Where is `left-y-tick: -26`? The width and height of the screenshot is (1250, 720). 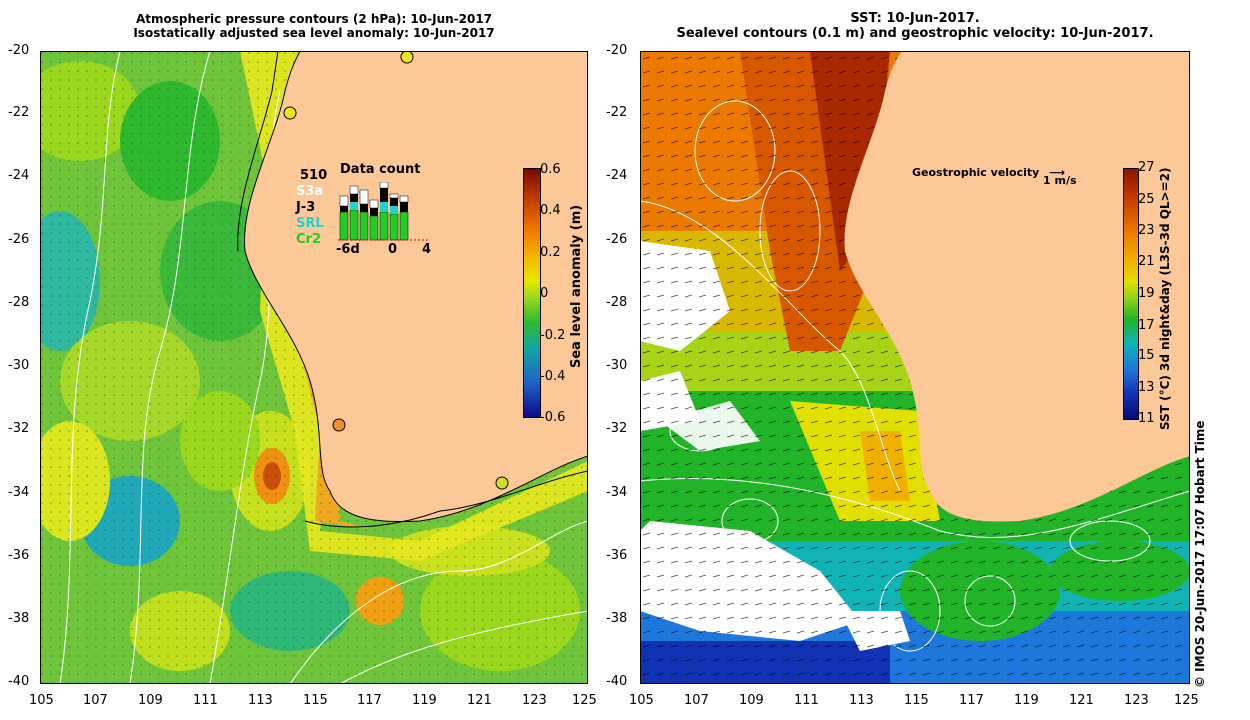
left-y-tick: -26 is located at coordinates (19, 239).